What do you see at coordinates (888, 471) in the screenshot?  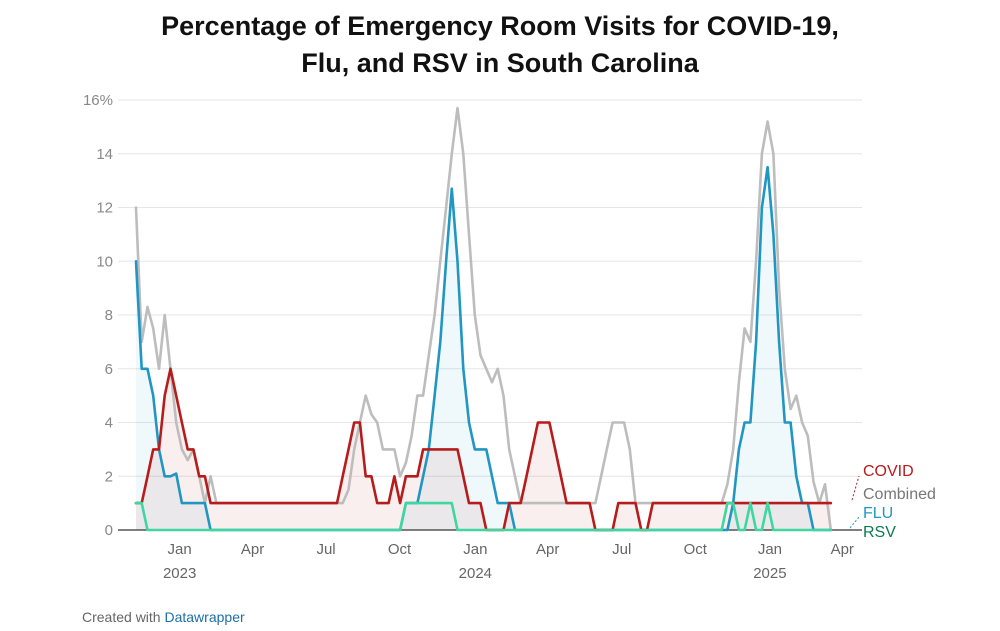 I see `series-label-covid: COVID` at bounding box center [888, 471].